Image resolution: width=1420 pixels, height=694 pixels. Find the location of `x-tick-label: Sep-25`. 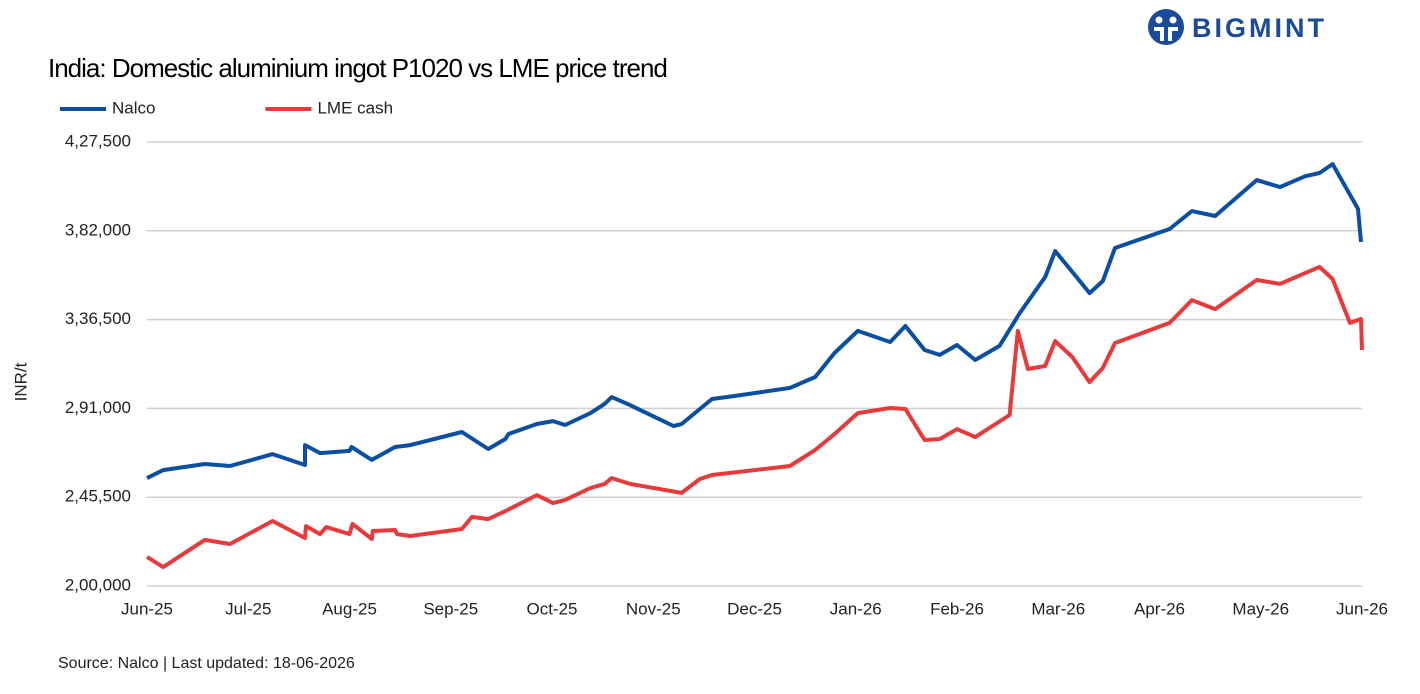

x-tick-label: Sep-25 is located at coordinates (450, 608).